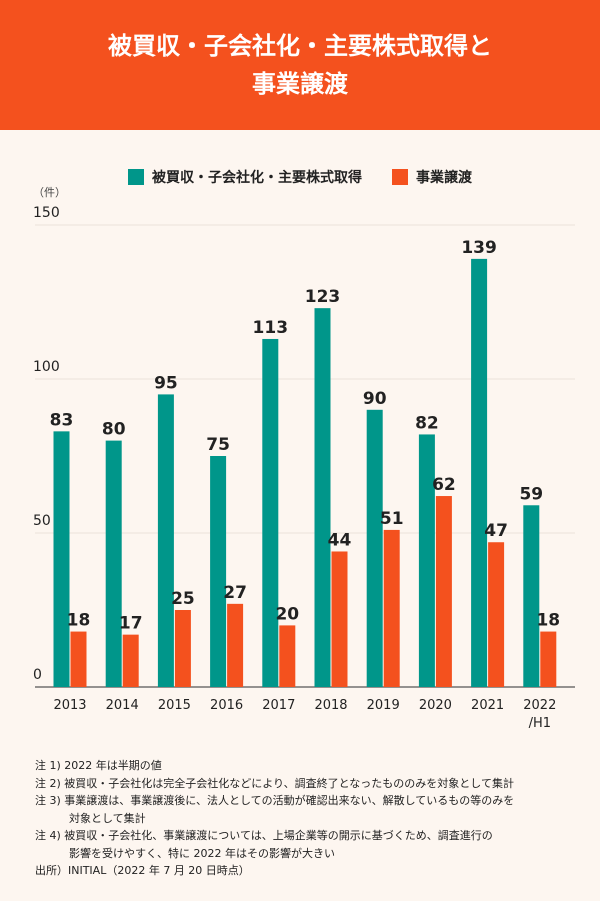 This screenshot has height=901, width=600. I want to click on title-line-2: 事業譲渡, so click(300, 84).